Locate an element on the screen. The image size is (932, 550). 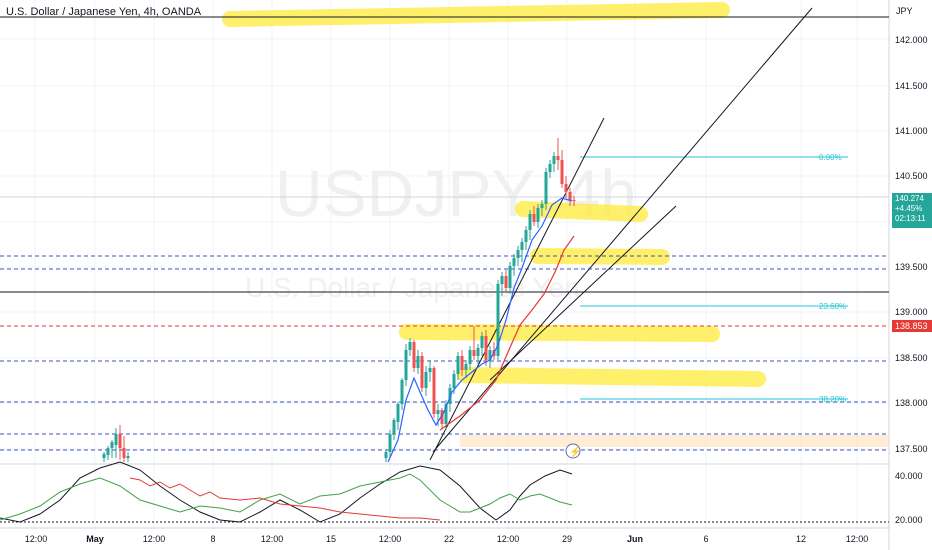
bar-countdown: 02:13:11 is located at coordinates (910, 218).